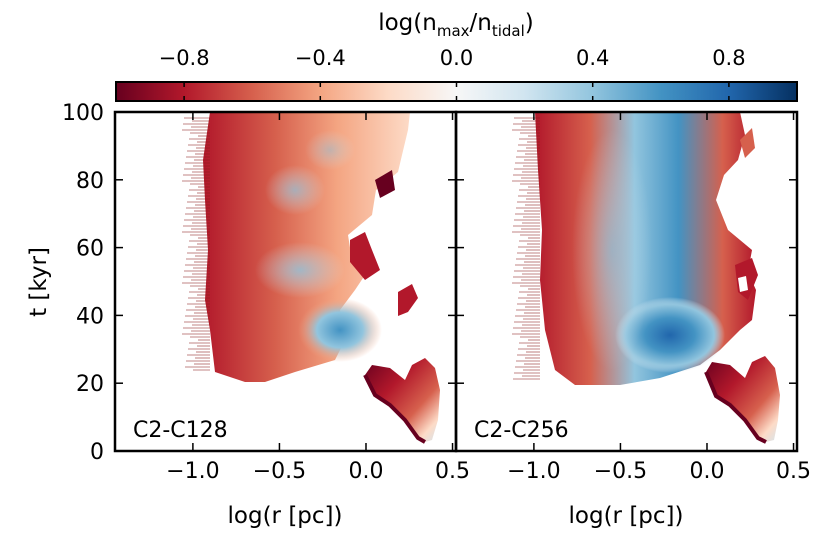 The height and width of the screenshot is (539, 830). Describe the element at coordinates (90, 249) in the screenshot. I see `y-tick-label: 60` at that location.